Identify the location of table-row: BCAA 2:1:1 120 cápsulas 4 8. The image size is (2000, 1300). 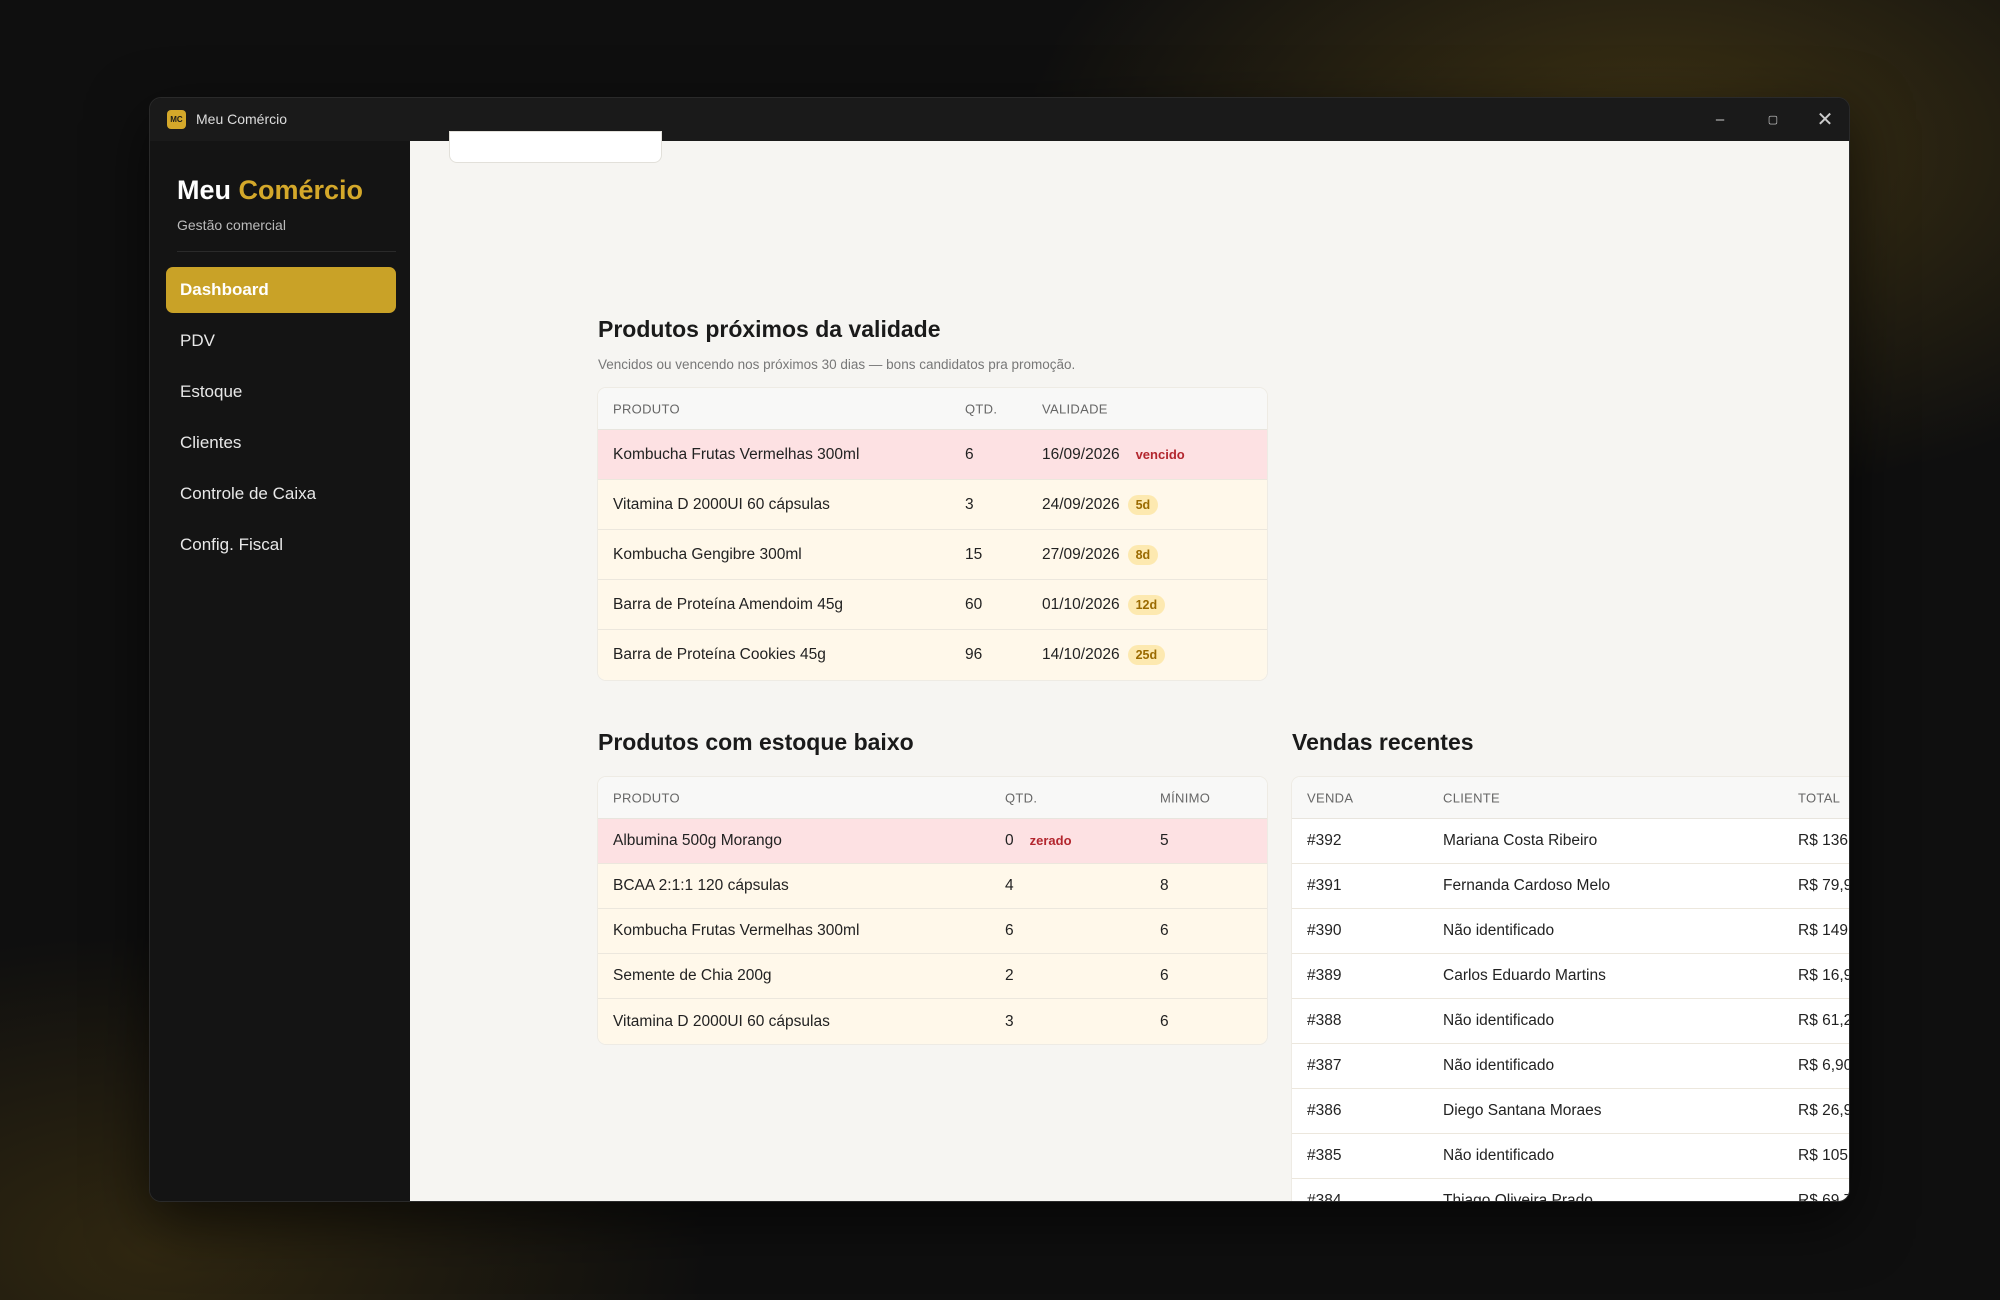
(932, 886).